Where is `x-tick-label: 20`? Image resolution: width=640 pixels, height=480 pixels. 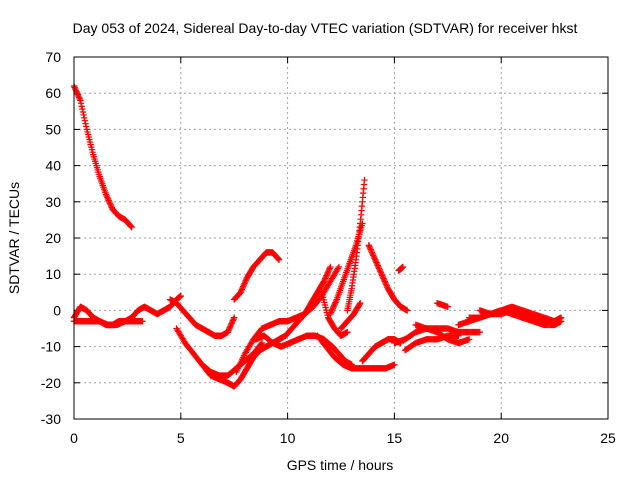
x-tick-label: 20 is located at coordinates (501, 438).